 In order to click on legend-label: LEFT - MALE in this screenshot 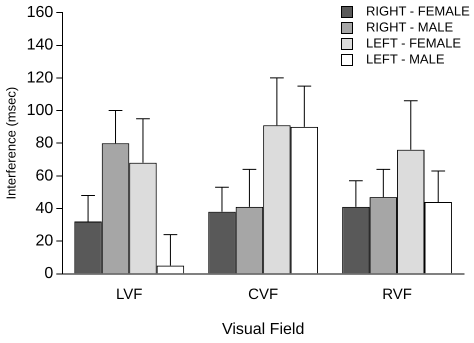, I will do `click(405, 59)`.